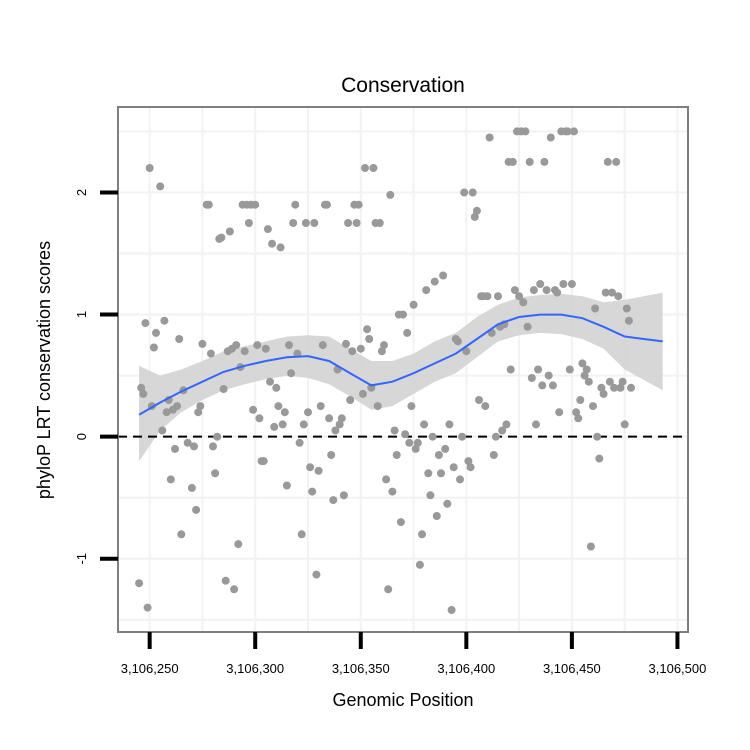  Describe the element at coordinates (361, 668) in the screenshot. I see `x-tick-label: 3,106,350` at that location.